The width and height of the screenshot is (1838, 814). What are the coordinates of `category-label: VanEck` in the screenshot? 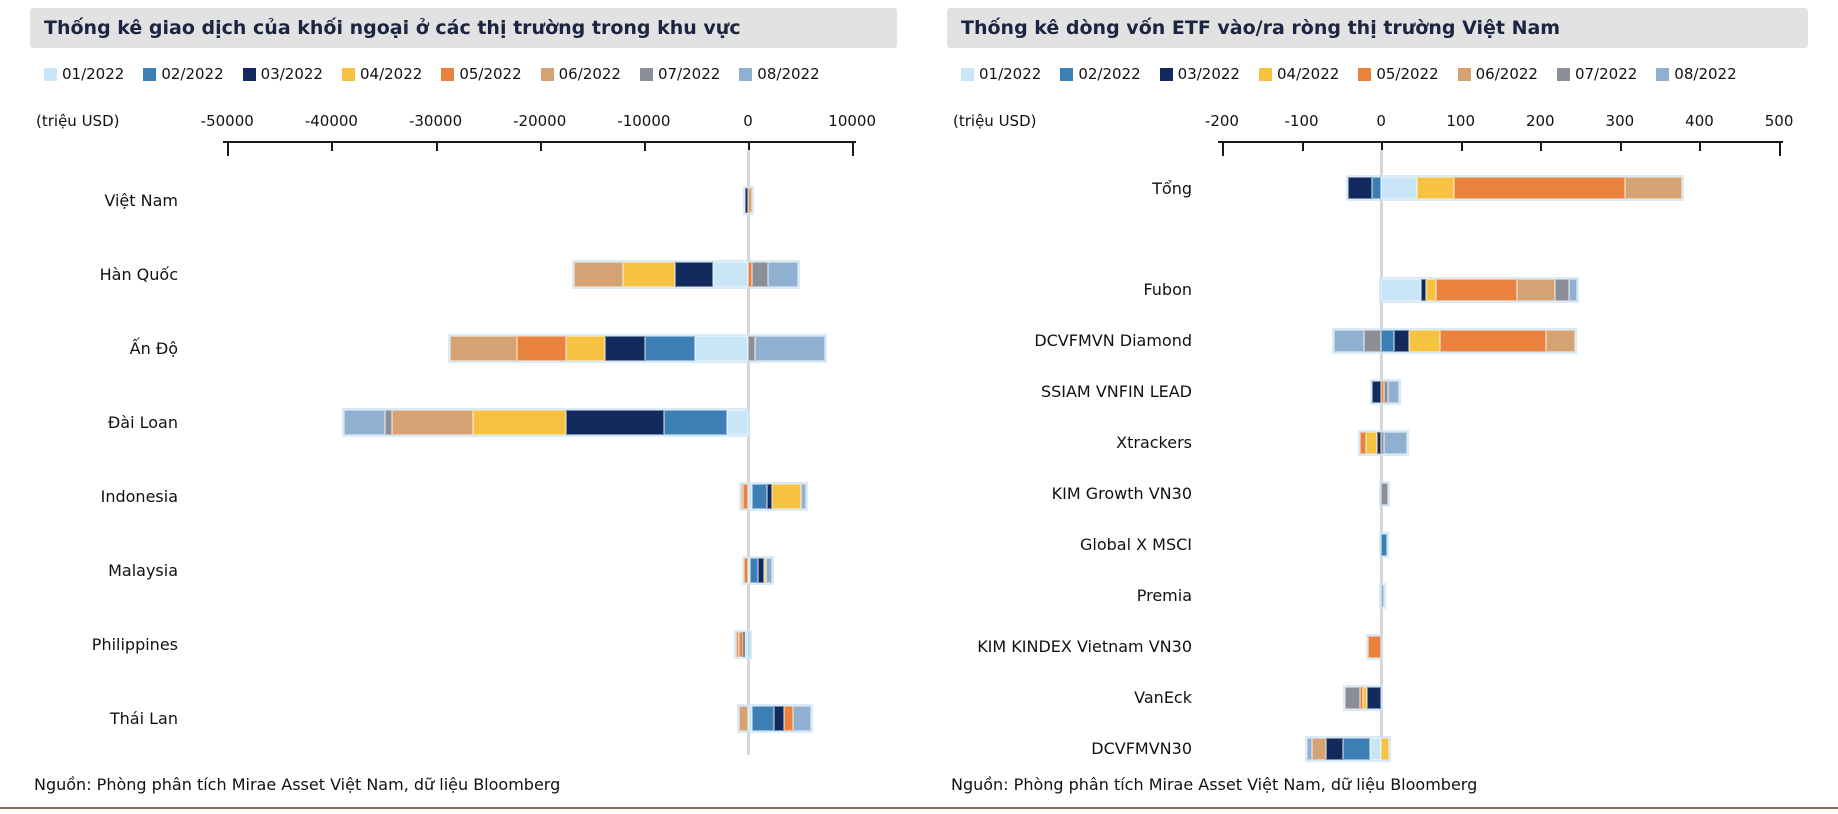 It's located at (1163, 697).